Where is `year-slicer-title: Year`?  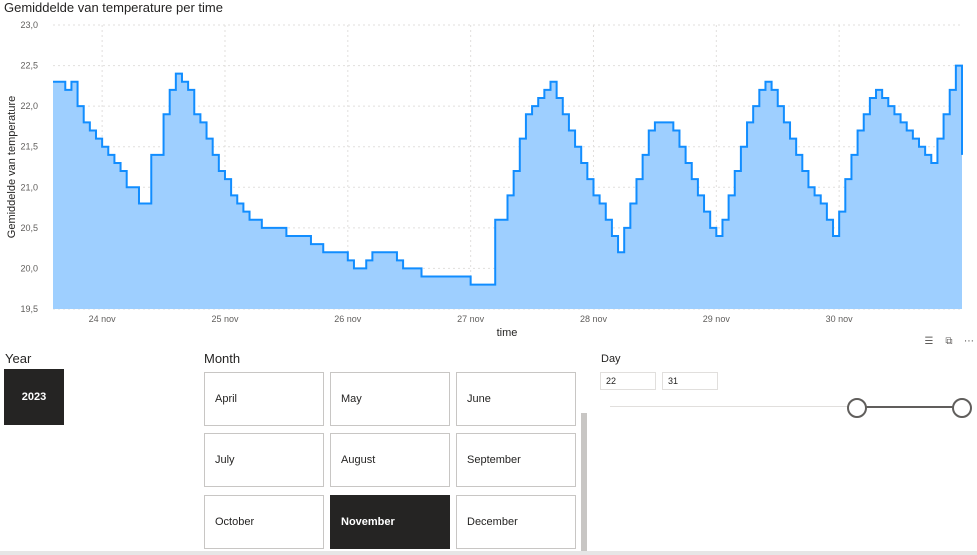 year-slicer-title: Year is located at coordinates (18, 358).